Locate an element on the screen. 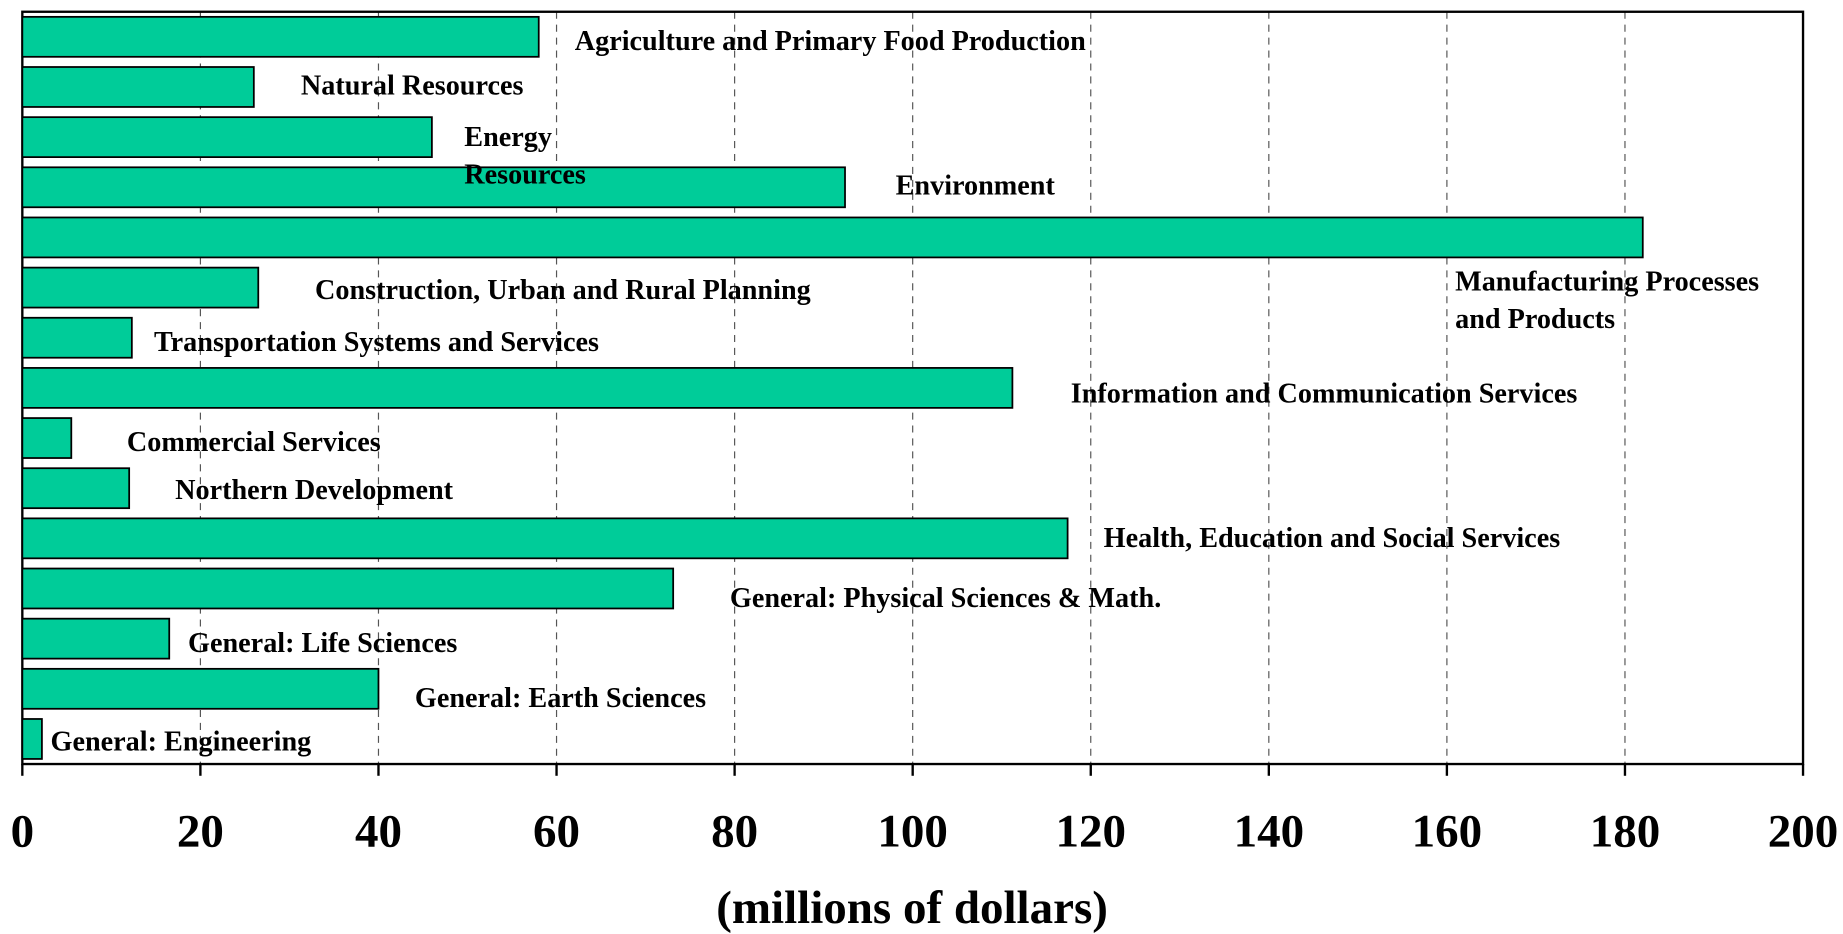  x-tick-label: 80 is located at coordinates (734, 832).